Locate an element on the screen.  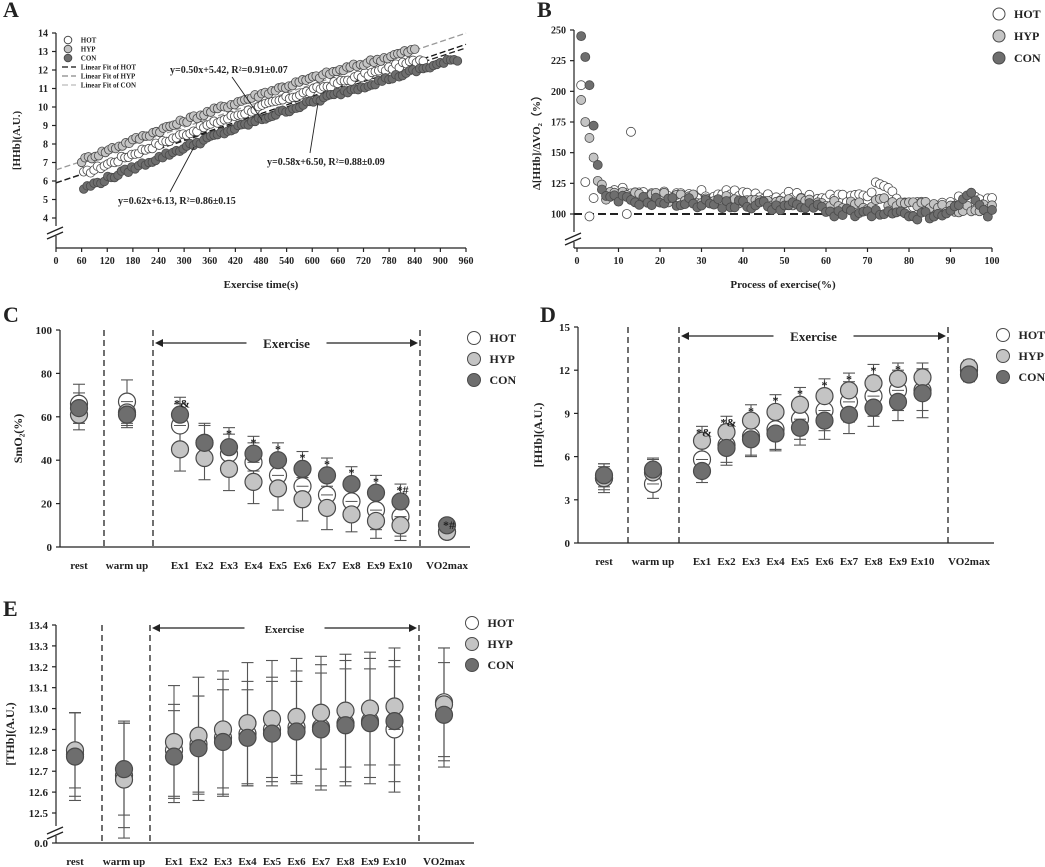
panel-label-B: B is located at coordinates (544, 11).